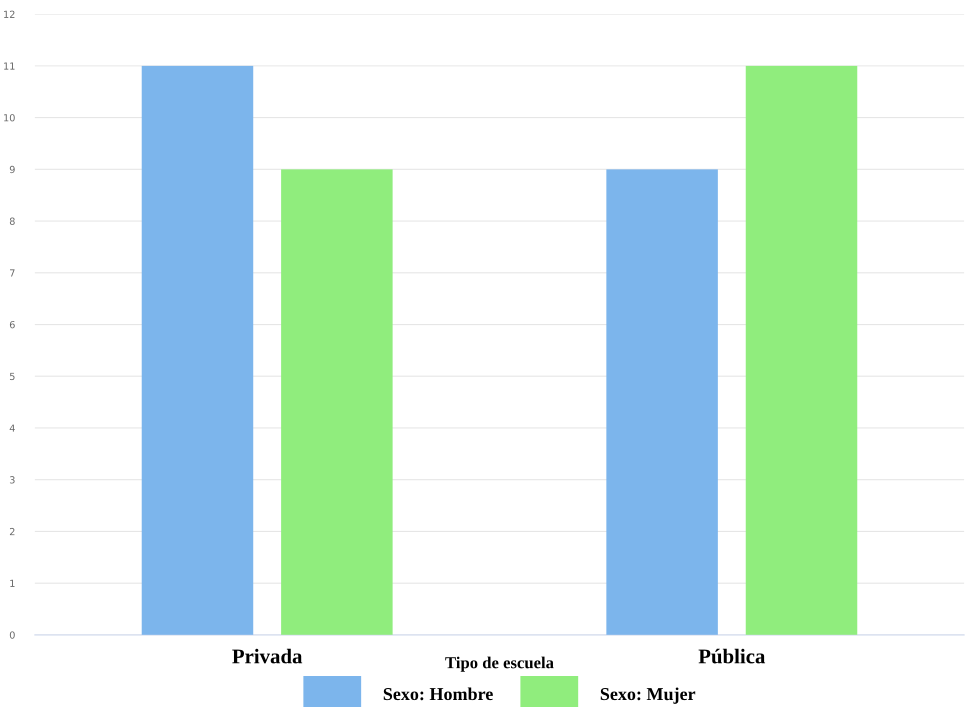  What do you see at coordinates (12, 583) in the screenshot?
I see `y-tick-label: 1` at bounding box center [12, 583].